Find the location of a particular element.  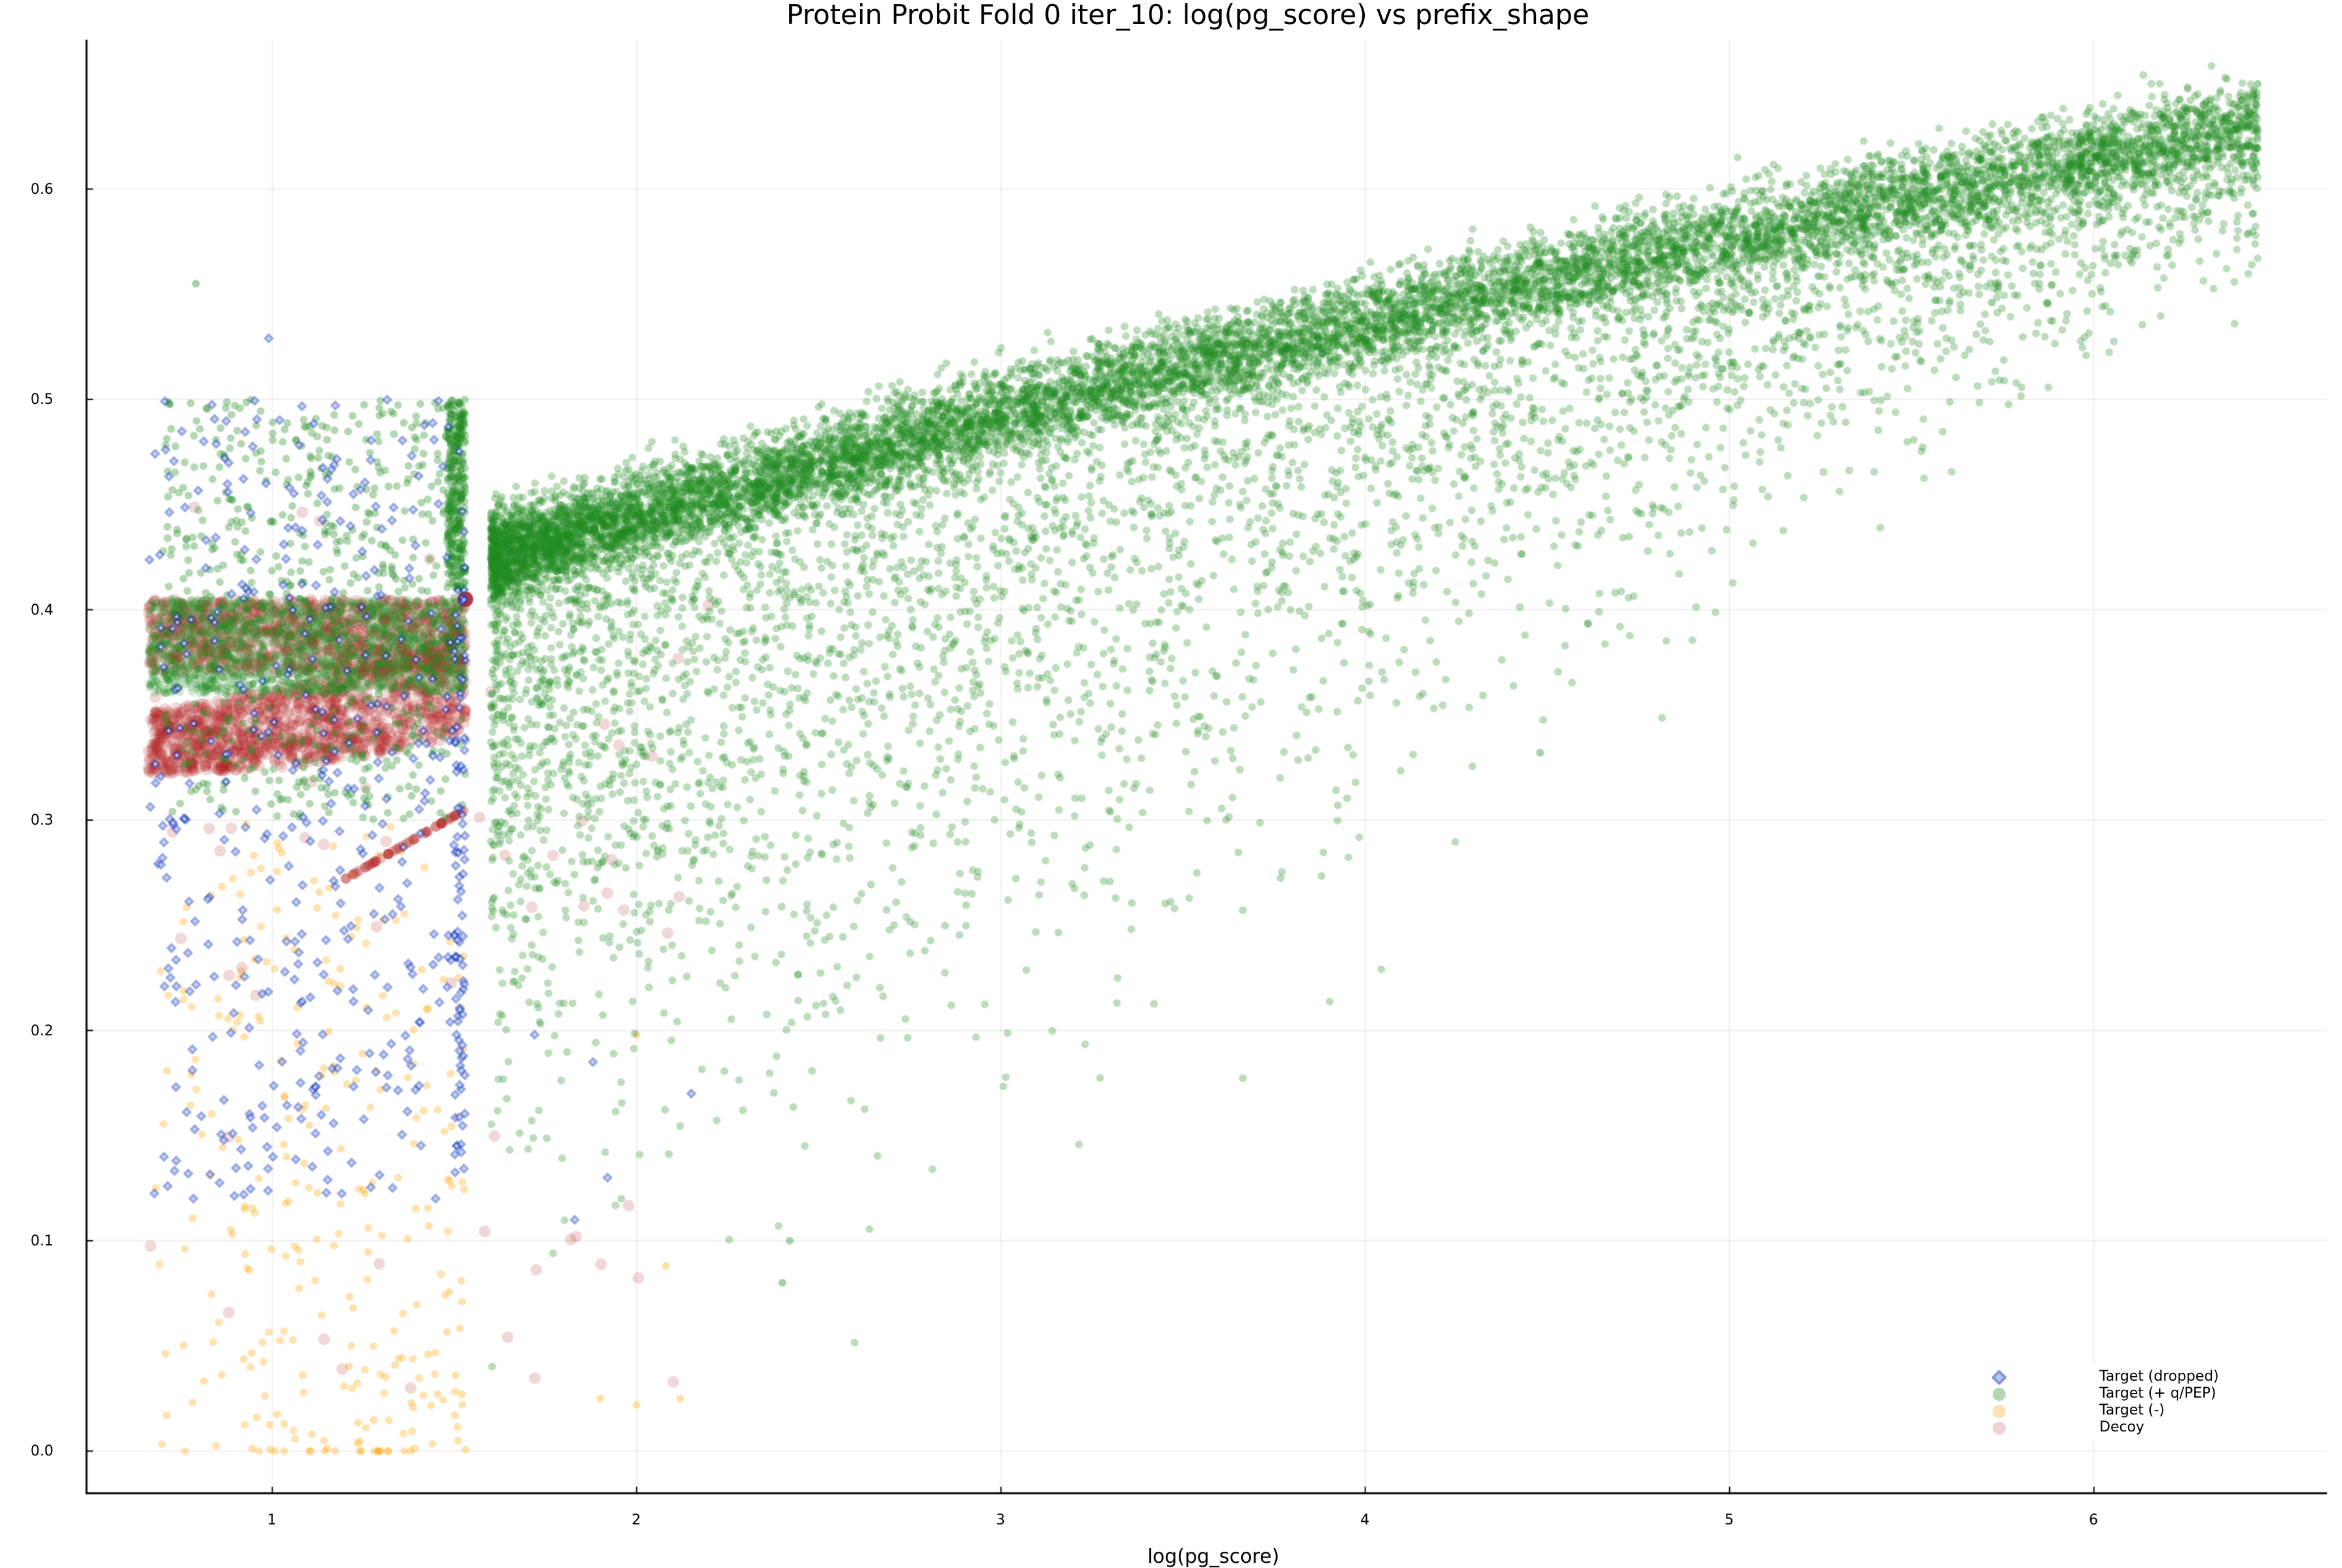

green-circle-marker-icon is located at coordinates (2000, 1395).